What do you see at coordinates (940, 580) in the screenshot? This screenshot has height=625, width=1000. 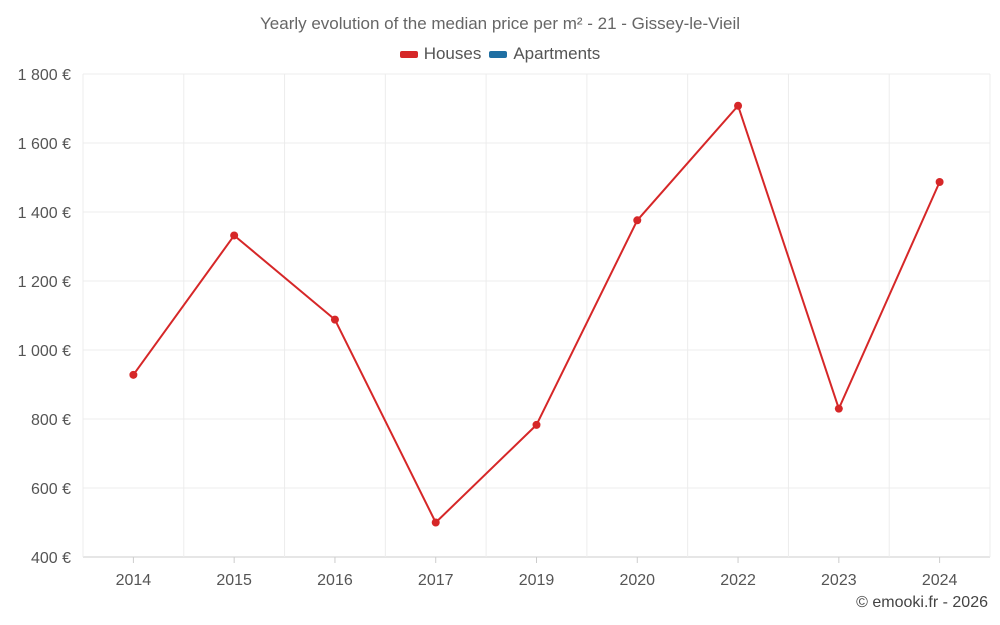 I see `x-tick-label: 2024` at bounding box center [940, 580].